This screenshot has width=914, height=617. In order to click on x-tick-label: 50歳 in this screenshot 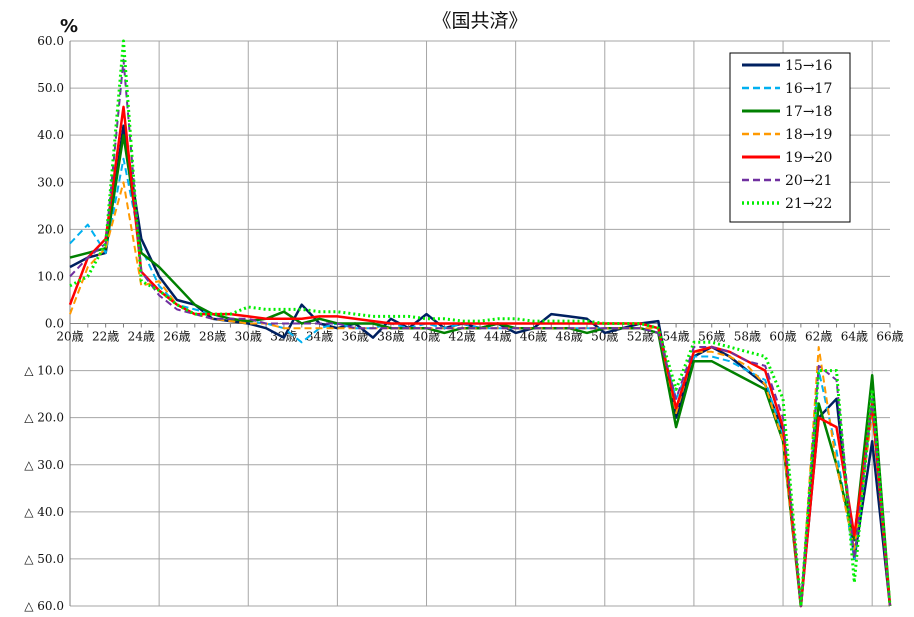, I will do `click(604, 337)`.